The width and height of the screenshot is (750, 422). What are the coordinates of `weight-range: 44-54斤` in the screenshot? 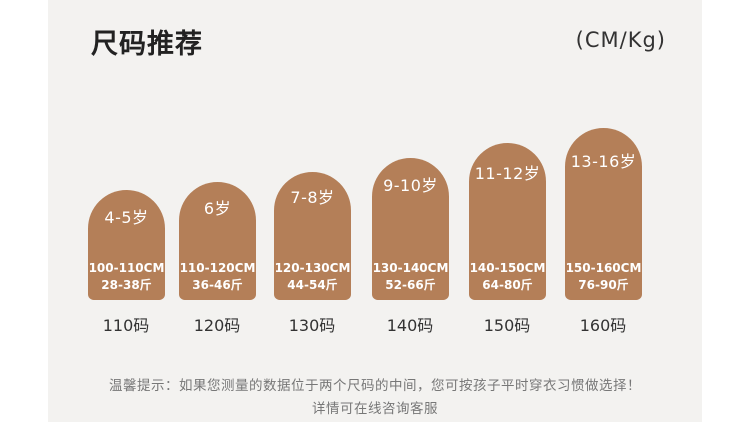 It's located at (312, 285).